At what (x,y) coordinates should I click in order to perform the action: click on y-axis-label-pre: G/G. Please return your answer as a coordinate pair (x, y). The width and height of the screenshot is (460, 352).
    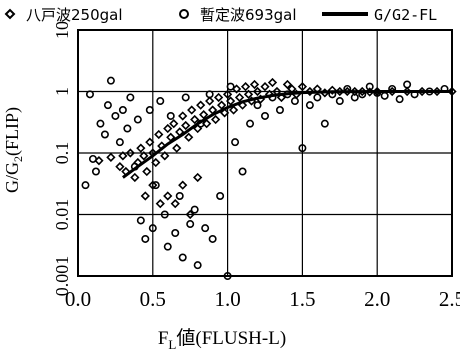
    Looking at the image, I should click on (12, 177).